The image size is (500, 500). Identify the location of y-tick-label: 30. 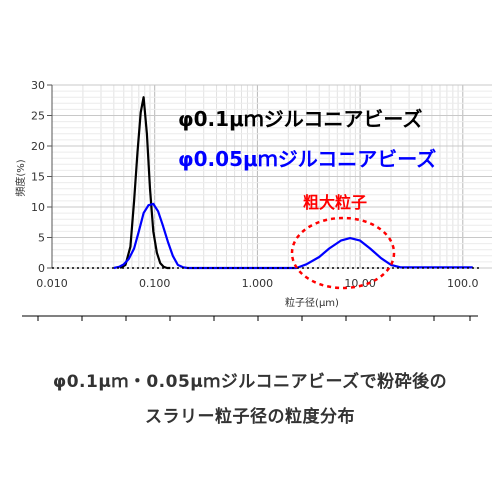
(38, 85).